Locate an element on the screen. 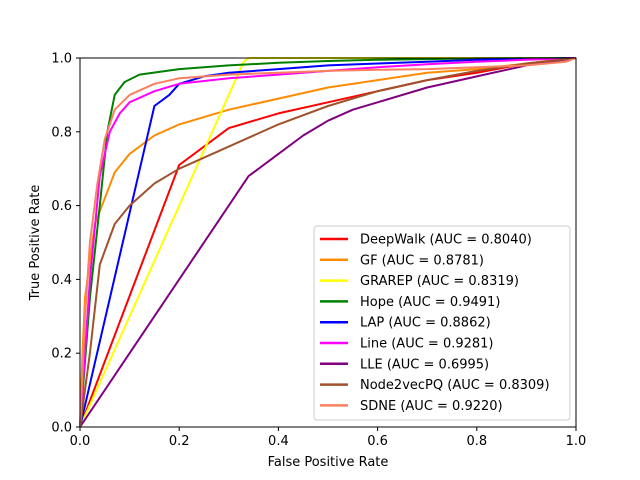 Image resolution: width=640 pixels, height=480 pixels. x-axis: 0.0 0.2 0.4 0.6 0.8 1.0 is located at coordinates (328, 438).